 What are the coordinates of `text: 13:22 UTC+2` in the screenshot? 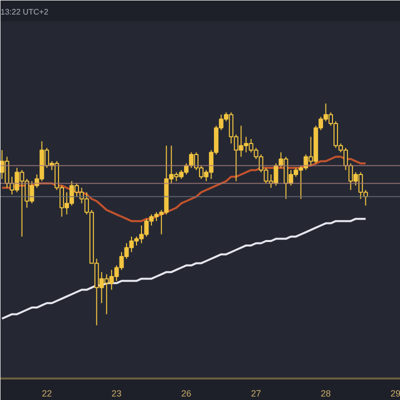 It's located at (24, 12).